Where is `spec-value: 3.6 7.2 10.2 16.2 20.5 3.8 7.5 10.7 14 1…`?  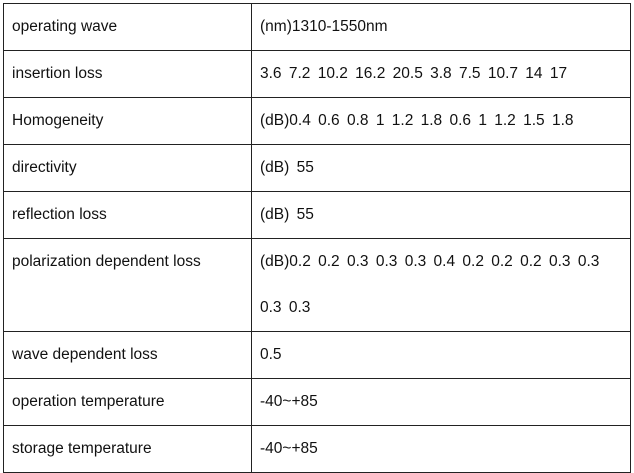 spec-value: 3.6 7.2 10.2 16.2 20.5 3.8 7.5 10.7 14 1… is located at coordinates (441, 74).